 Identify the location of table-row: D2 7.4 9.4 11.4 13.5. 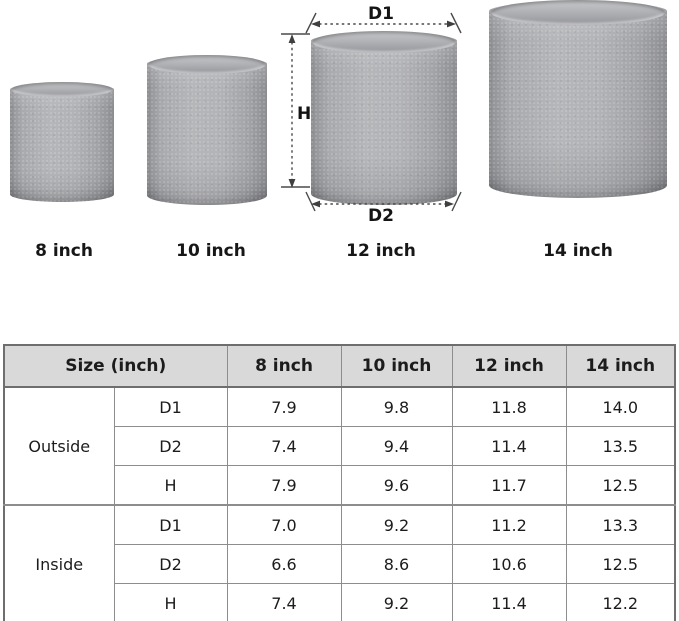
(340, 446).